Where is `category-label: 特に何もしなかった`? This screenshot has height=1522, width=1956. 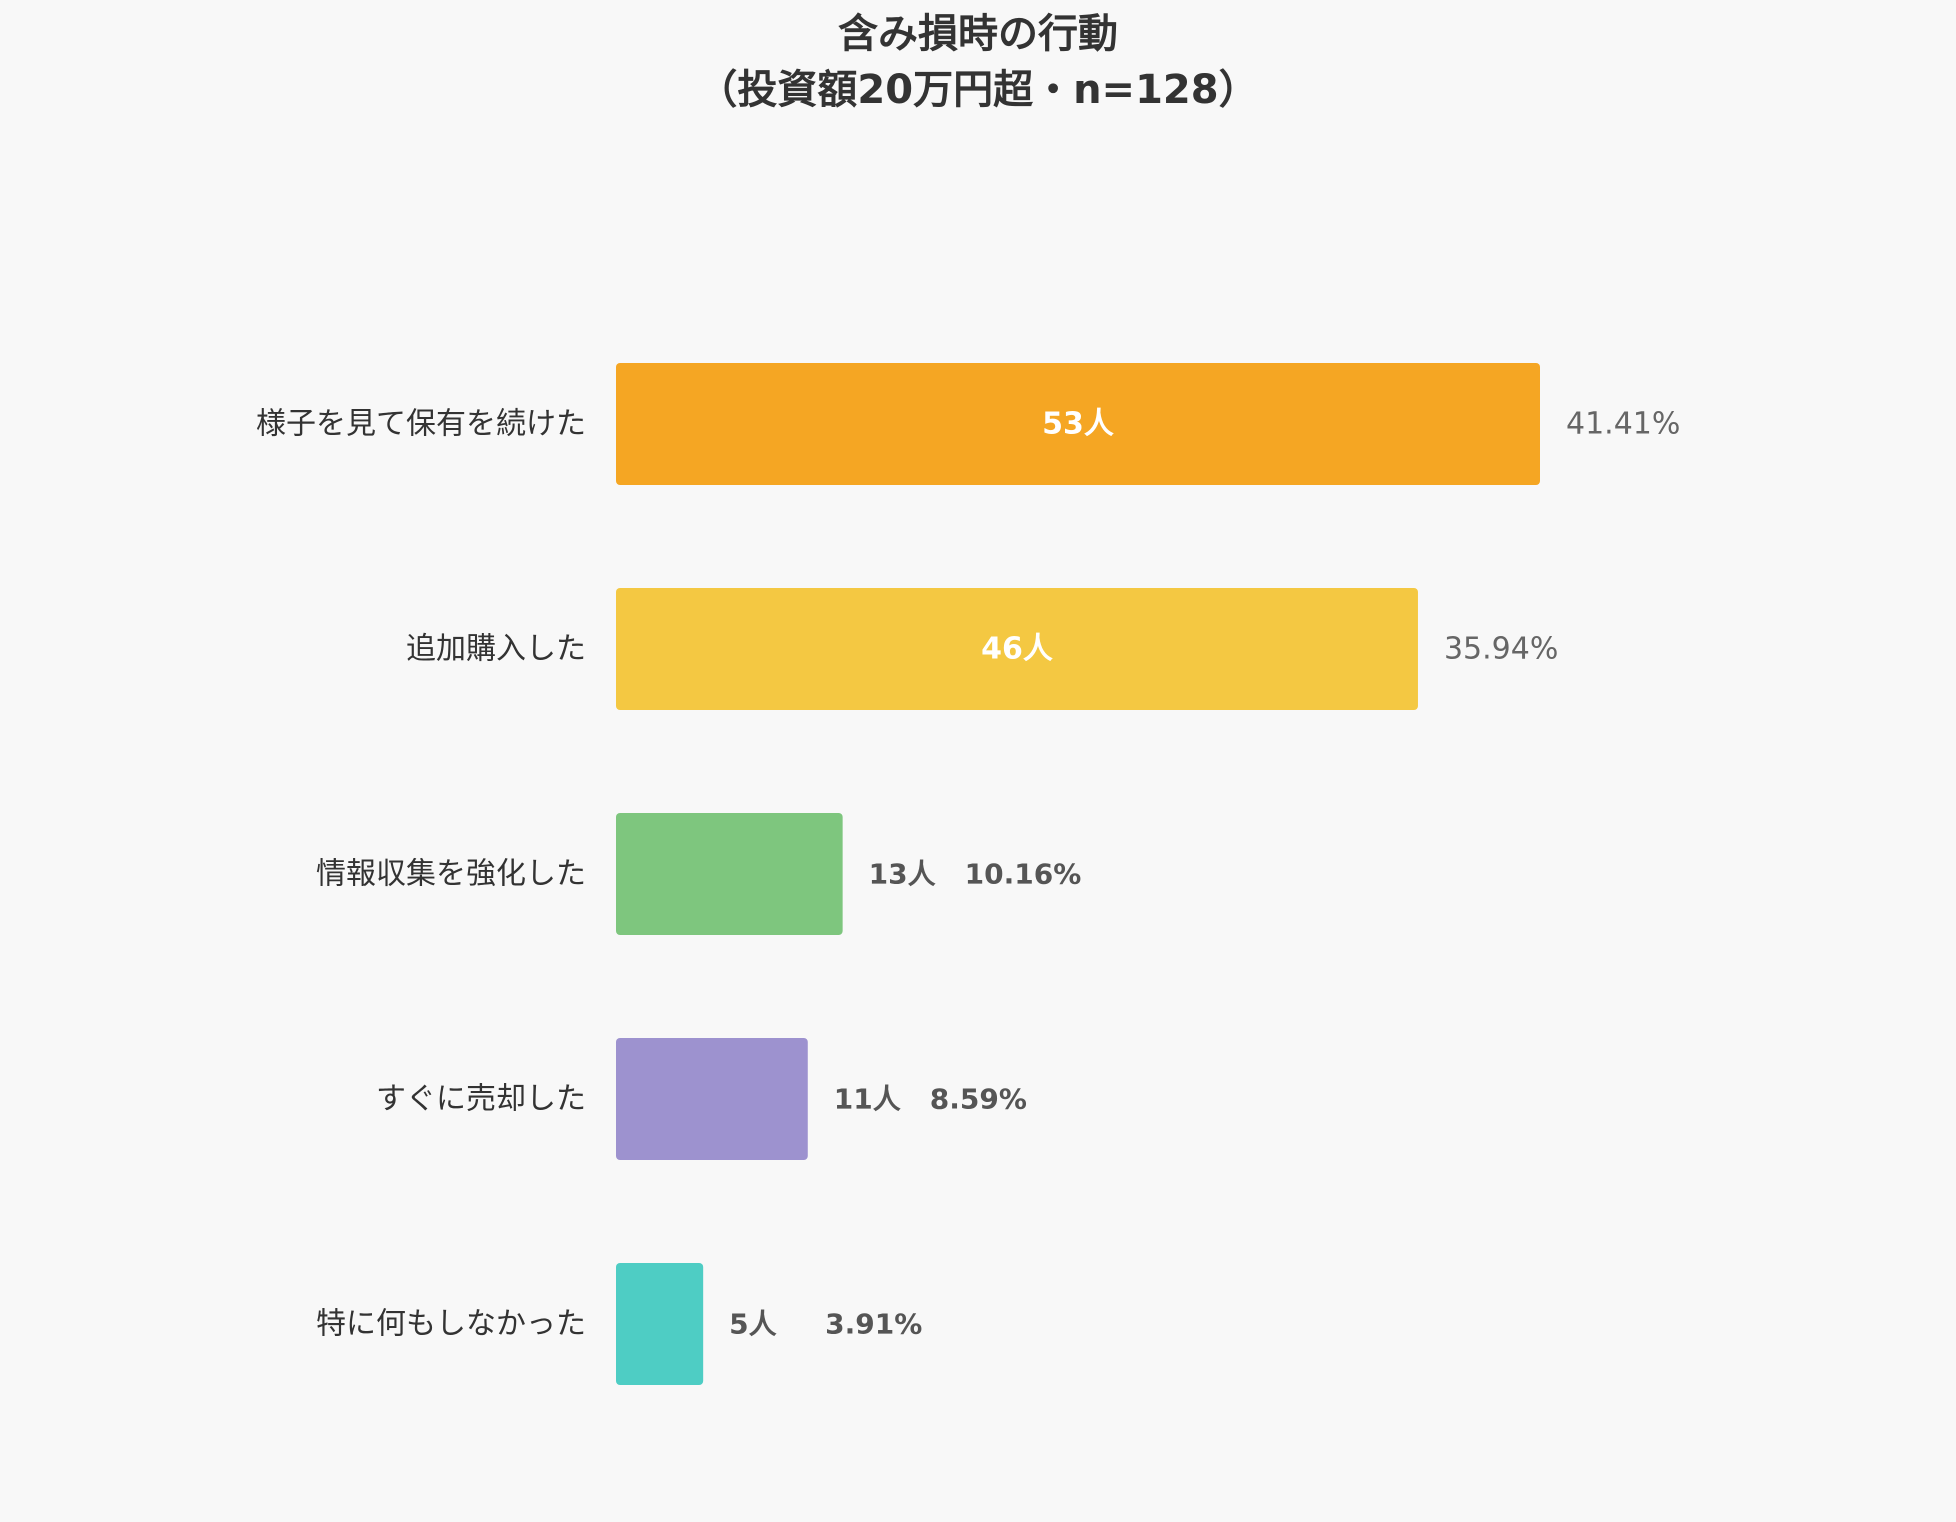
category-label: 特に何もしなかった is located at coordinates (451, 1324).